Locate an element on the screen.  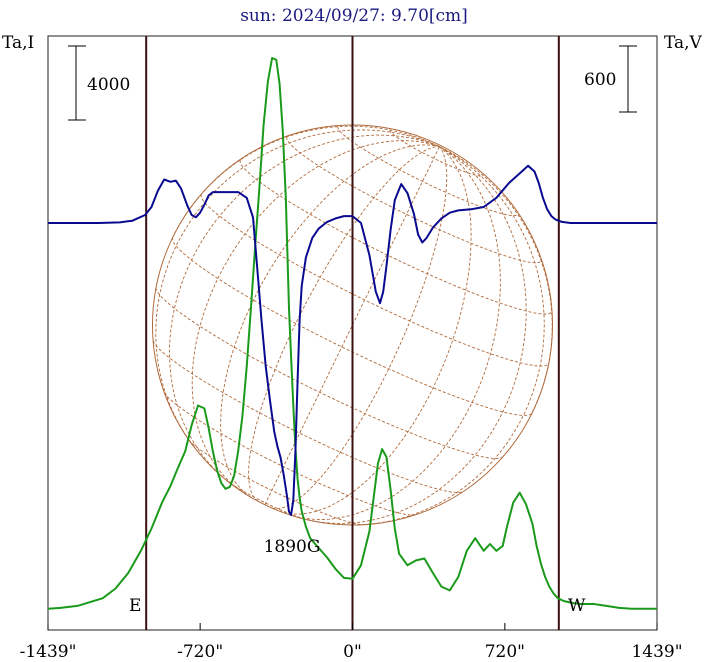
x-axis-ticks: -1439" -720" 0" 720" 1439" is located at coordinates (351, 642).